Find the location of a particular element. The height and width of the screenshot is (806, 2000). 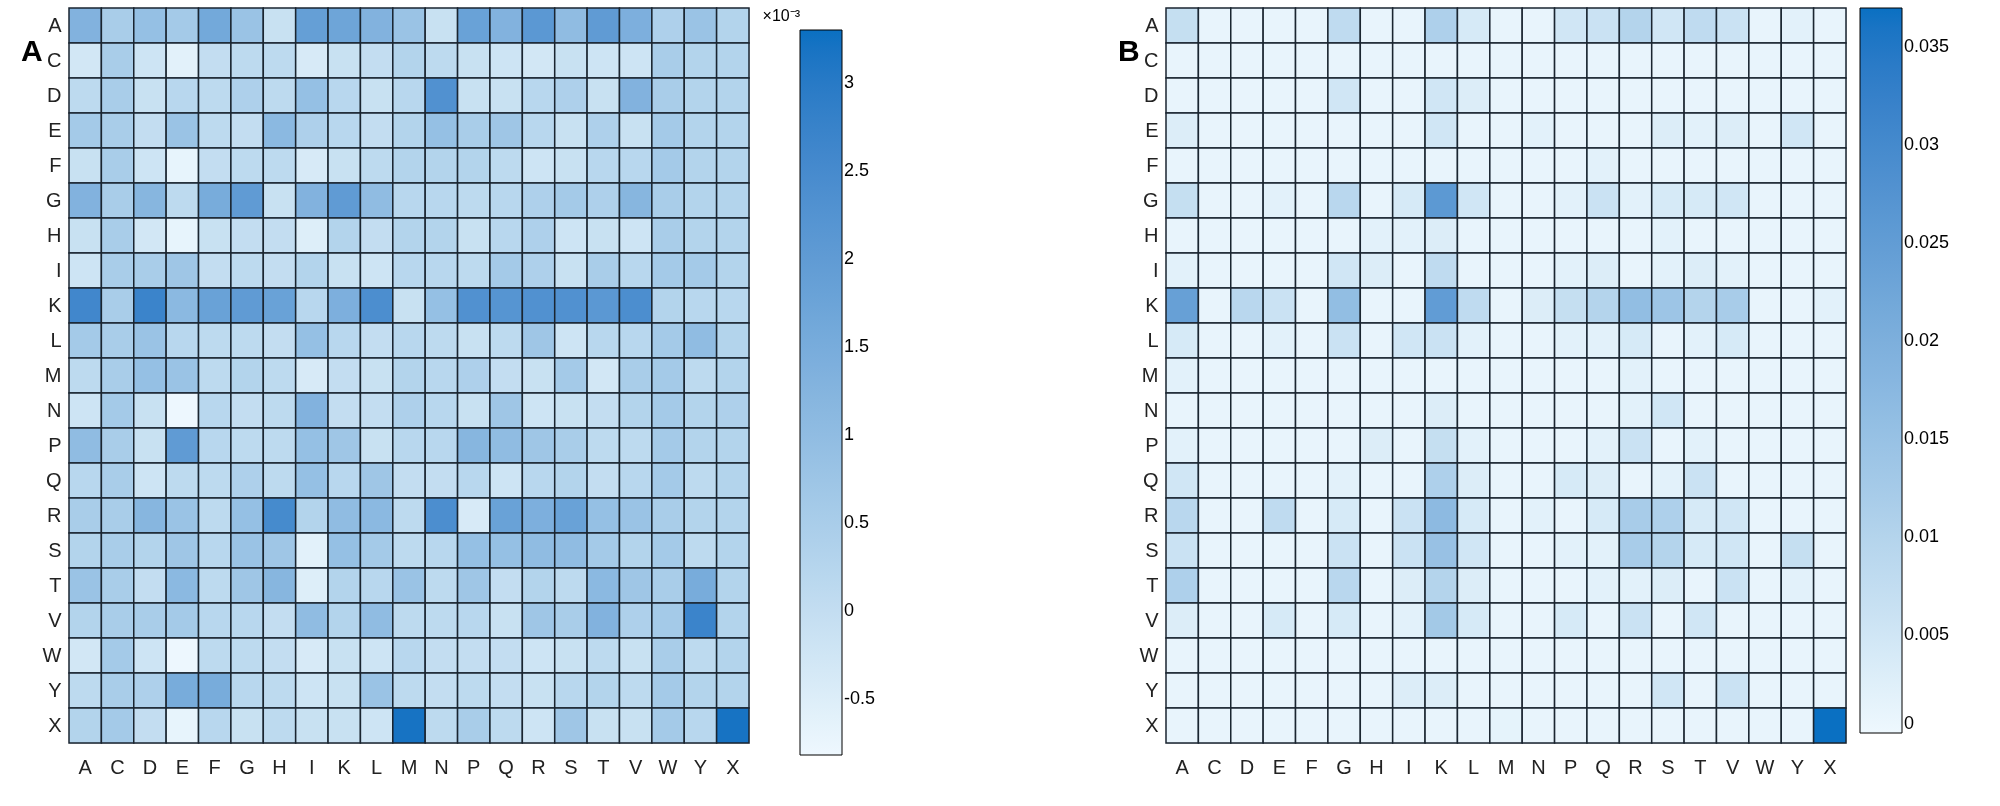

color-bar-title: ×10⁻³ is located at coordinates (781, 15).